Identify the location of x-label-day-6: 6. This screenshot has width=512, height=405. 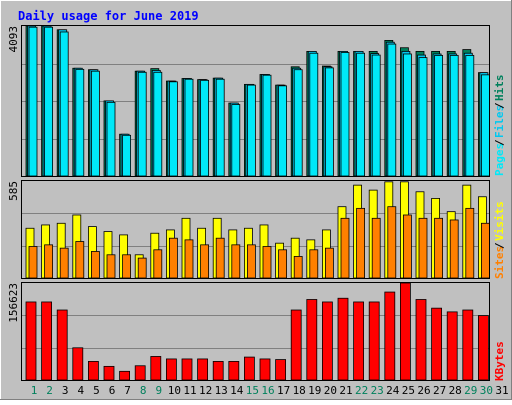
(112, 390).